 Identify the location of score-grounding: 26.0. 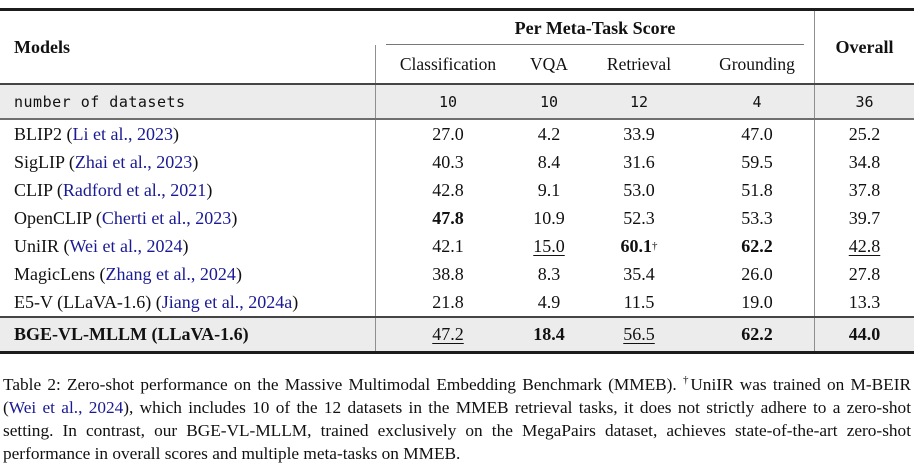
(757, 273).